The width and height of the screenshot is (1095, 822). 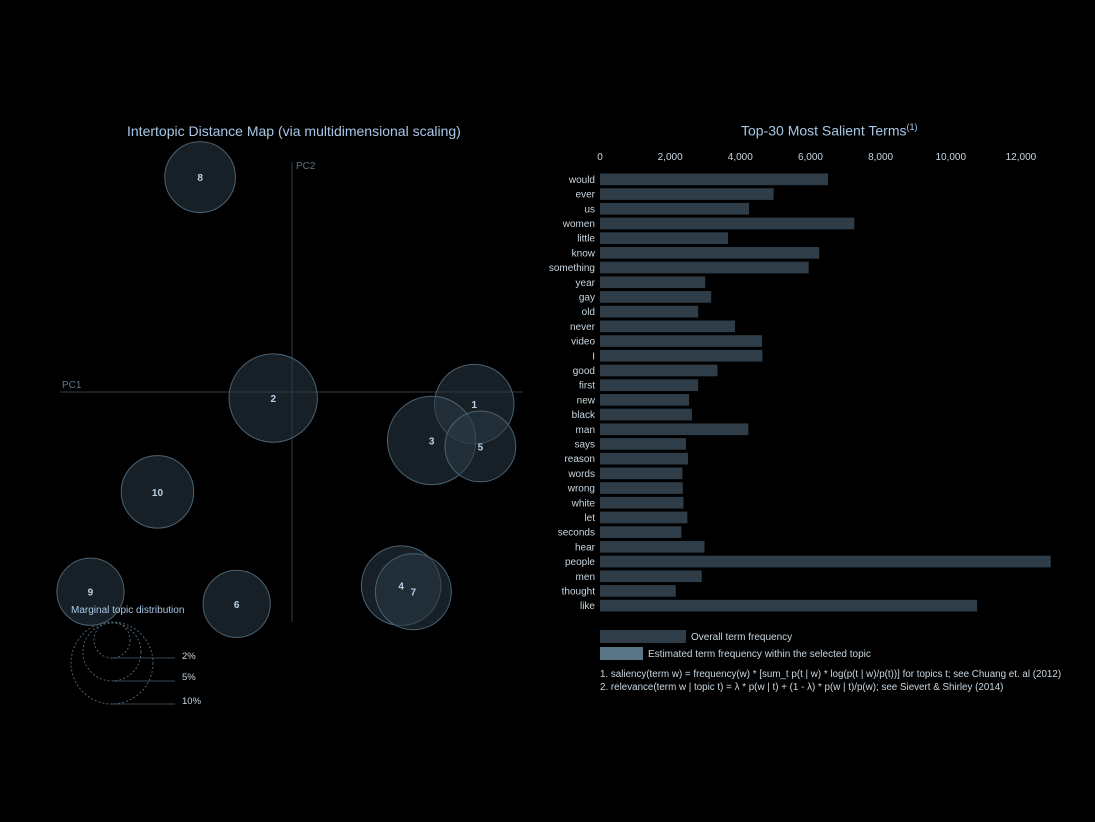 I want to click on bar-know, so click(x=710, y=253).